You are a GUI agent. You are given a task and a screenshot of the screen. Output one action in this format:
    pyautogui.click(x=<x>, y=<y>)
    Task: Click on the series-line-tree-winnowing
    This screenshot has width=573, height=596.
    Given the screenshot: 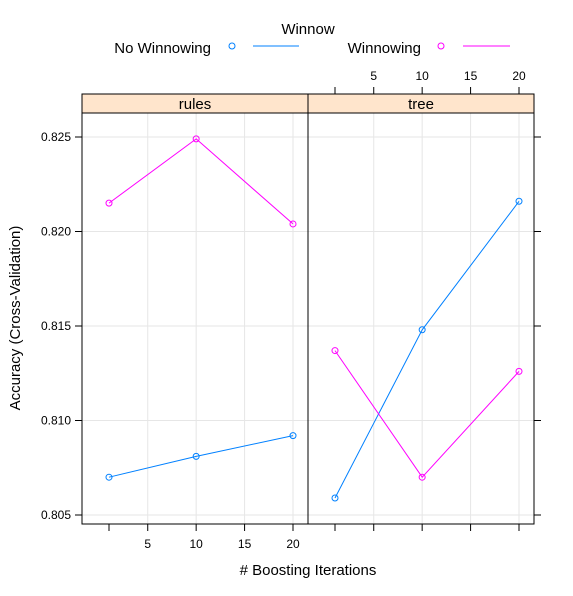 What is the action you would take?
    pyautogui.click(x=427, y=414)
    